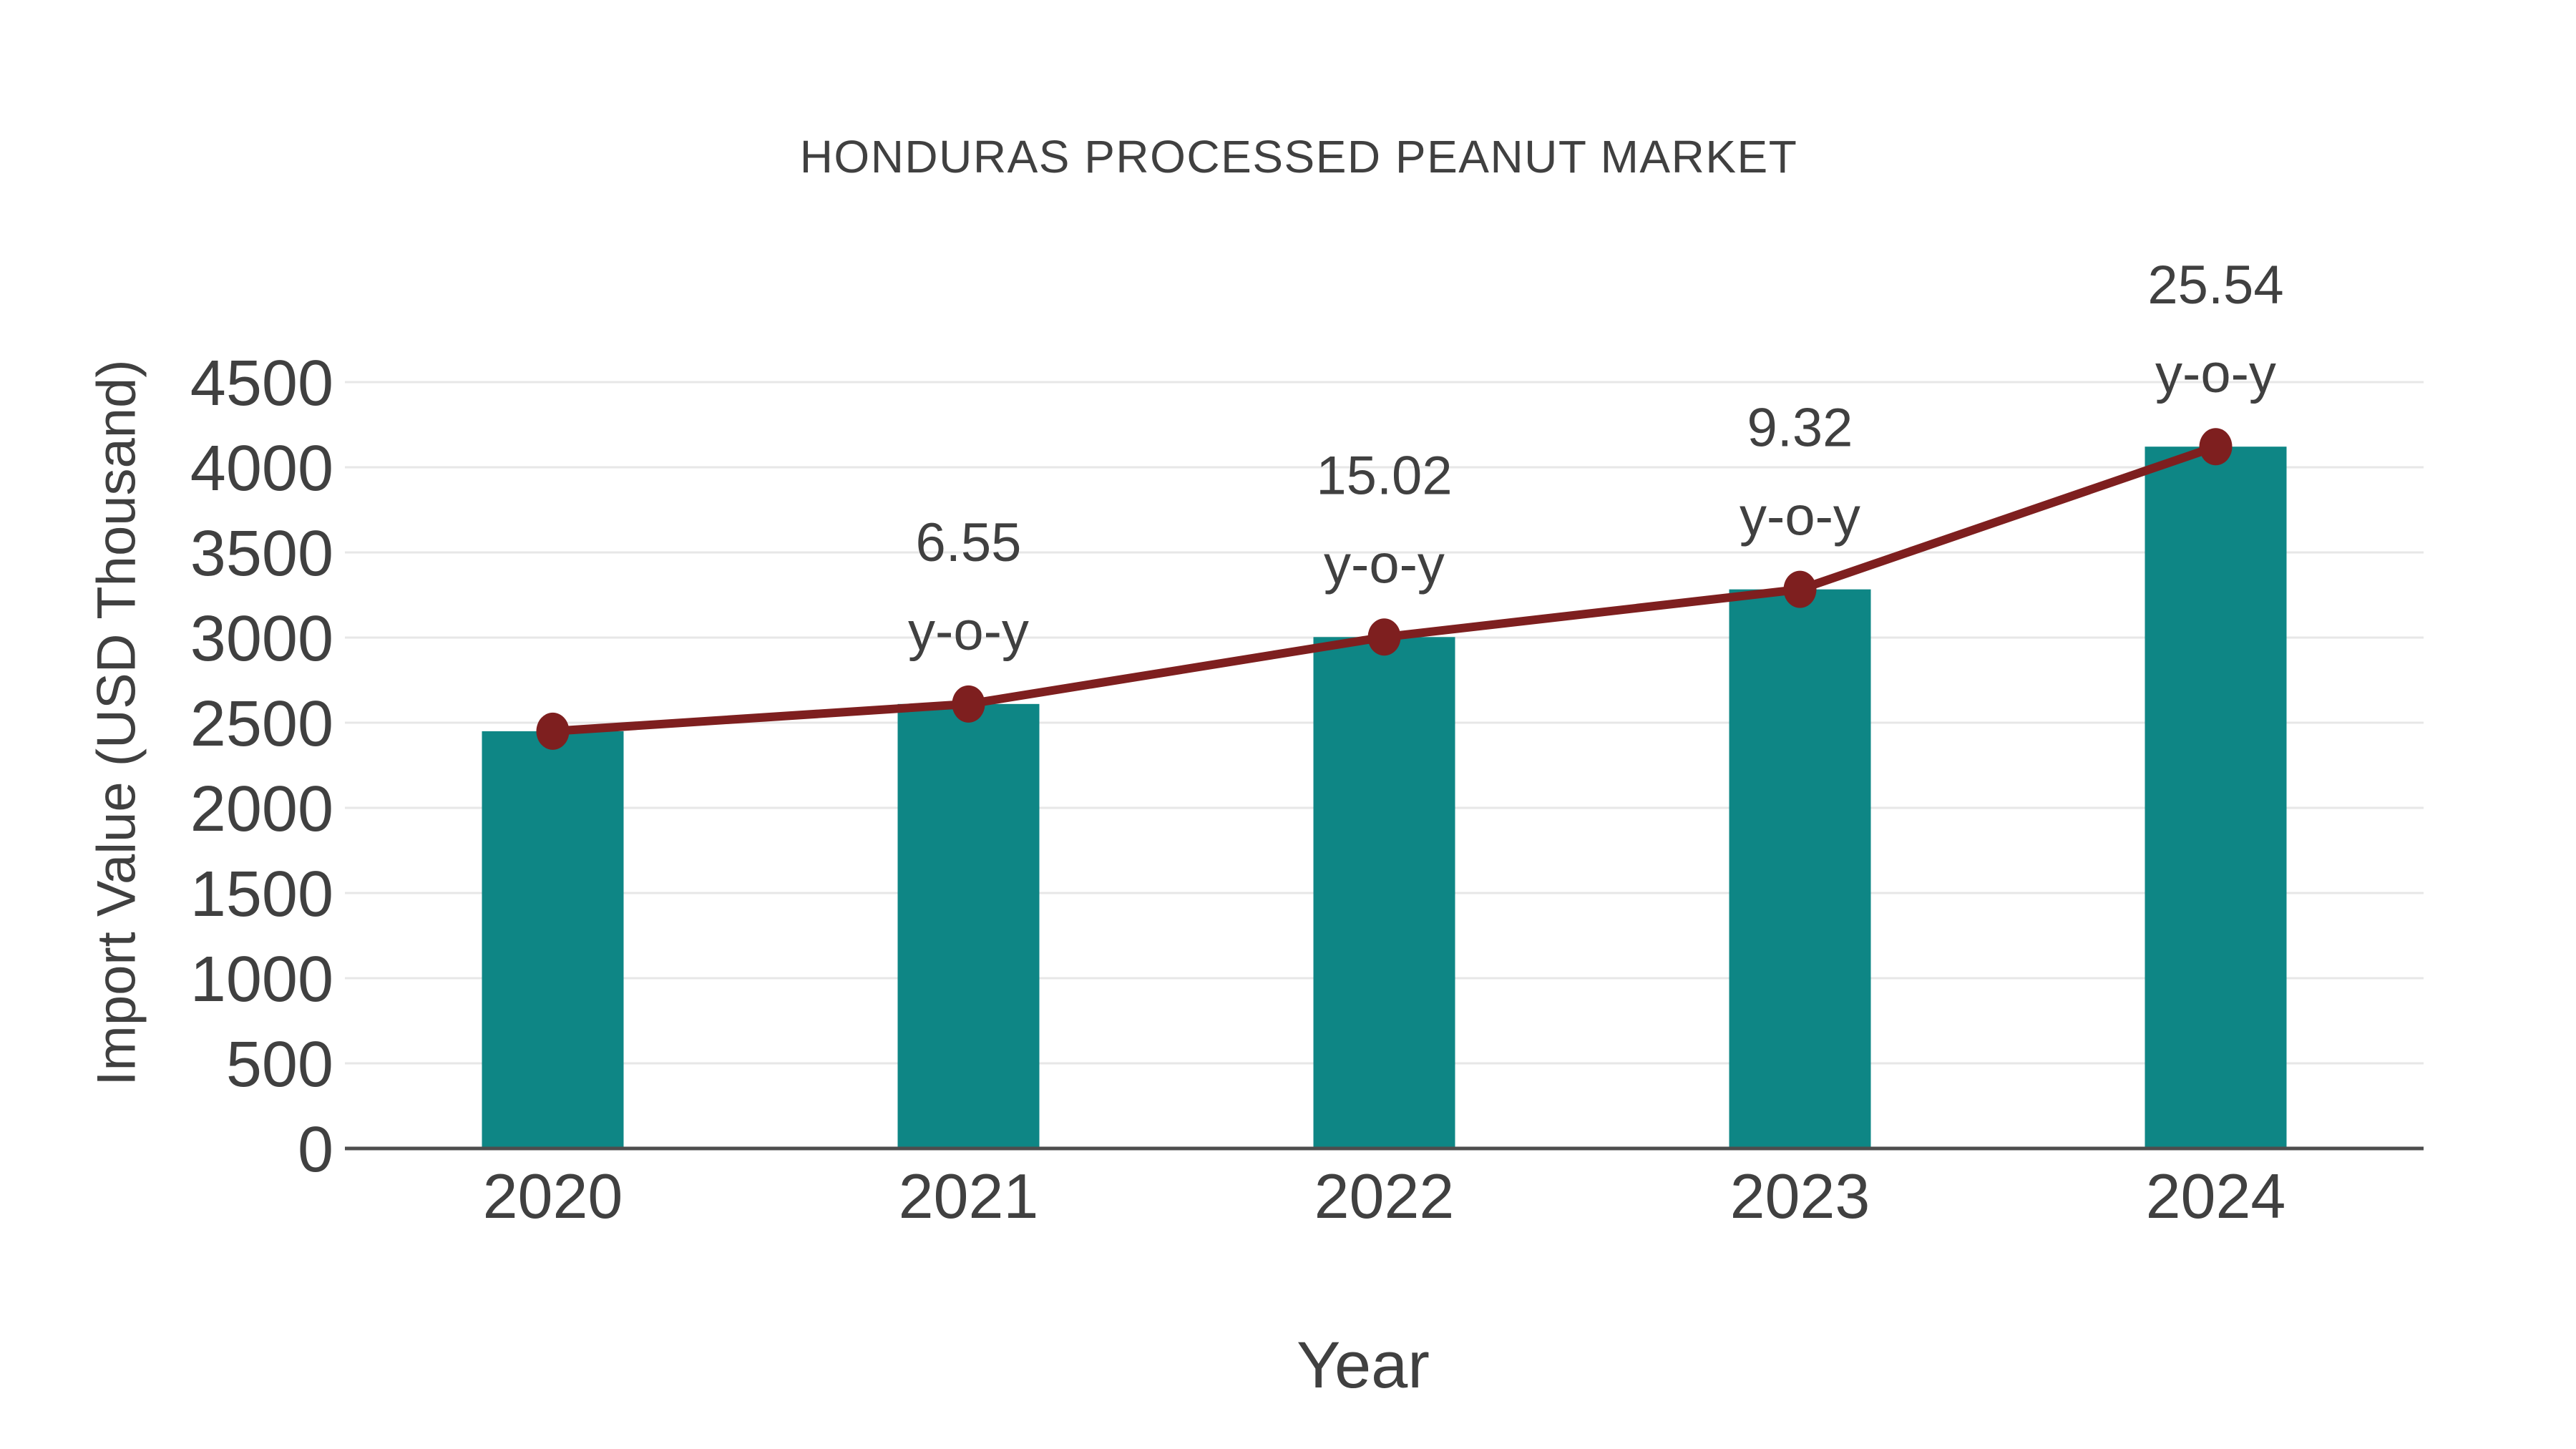 The image size is (2576, 1449). Describe the element at coordinates (1384, 892) in the screenshot. I see `bar-2022` at that location.